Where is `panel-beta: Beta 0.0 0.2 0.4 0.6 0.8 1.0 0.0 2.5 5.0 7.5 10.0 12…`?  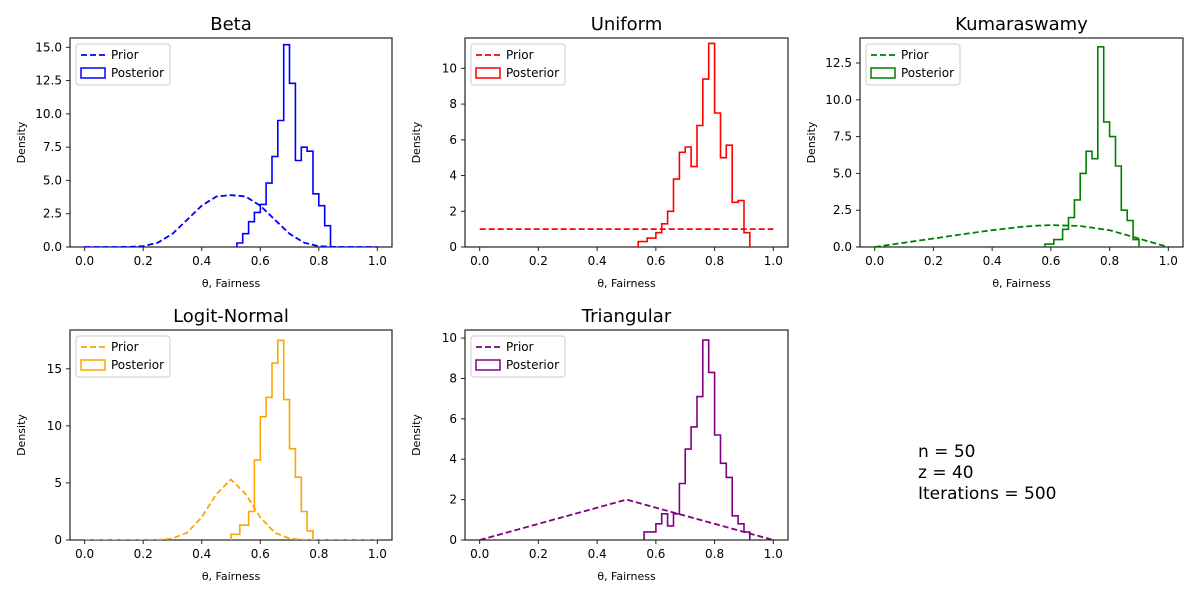
panel-beta: Beta 0.0 0.2 0.4 0.6 0.8 1.0 0.0 2.5 5.0 7.5 10.0 12… is located at coordinates (204, 152).